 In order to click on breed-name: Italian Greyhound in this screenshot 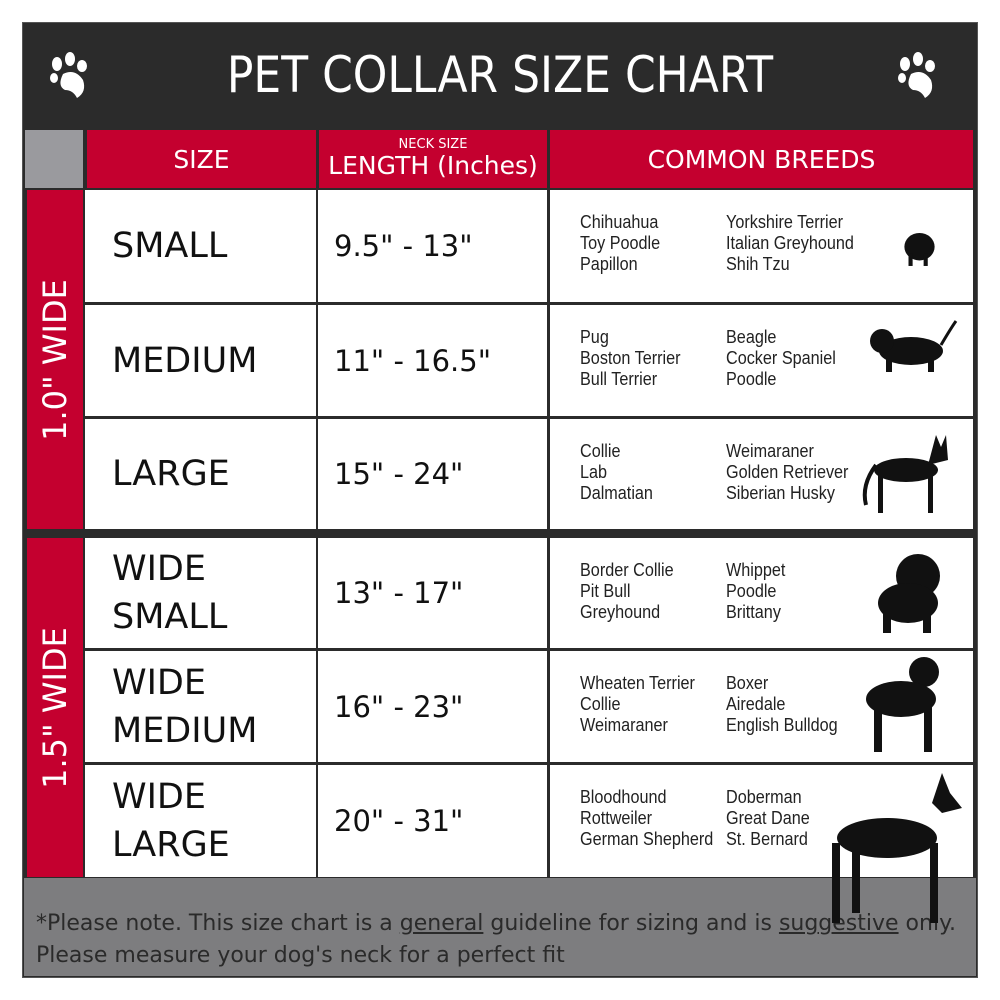, I will do `click(790, 243)`.